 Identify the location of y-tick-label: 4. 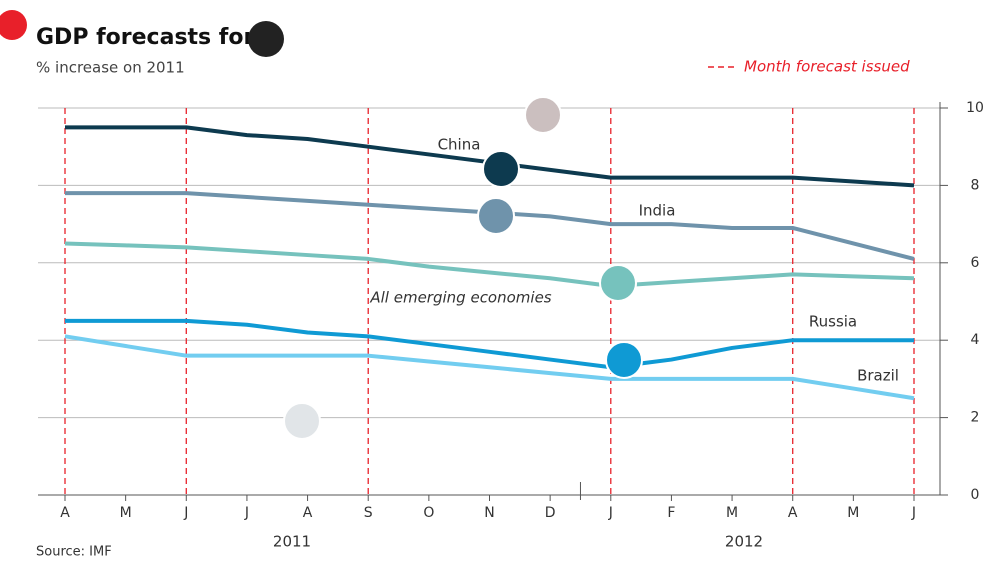
(975, 340).